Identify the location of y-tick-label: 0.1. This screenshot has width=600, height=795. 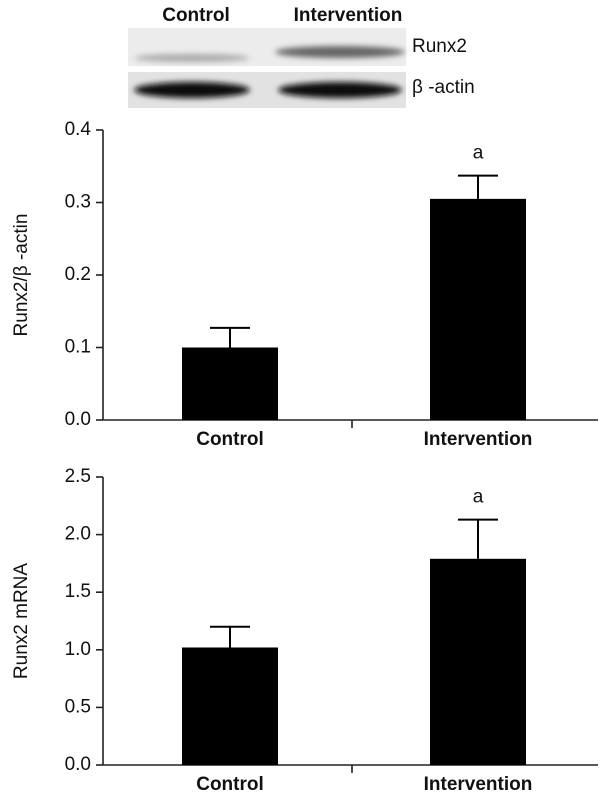
(78, 347).